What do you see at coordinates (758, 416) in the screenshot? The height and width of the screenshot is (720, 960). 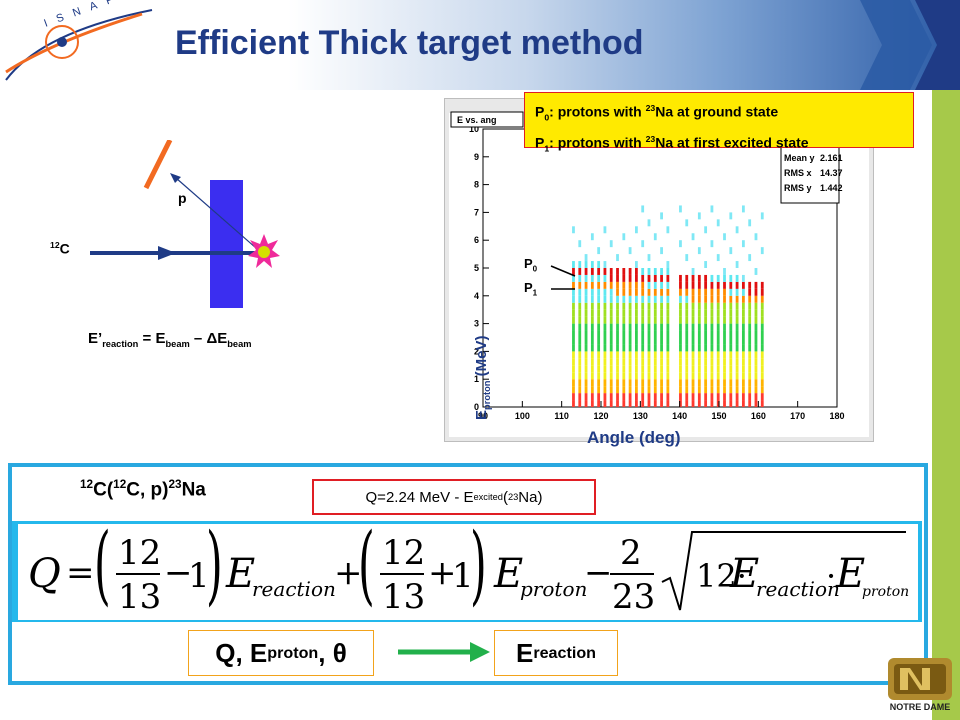 I see `x-tick-label-7: 160` at bounding box center [758, 416].